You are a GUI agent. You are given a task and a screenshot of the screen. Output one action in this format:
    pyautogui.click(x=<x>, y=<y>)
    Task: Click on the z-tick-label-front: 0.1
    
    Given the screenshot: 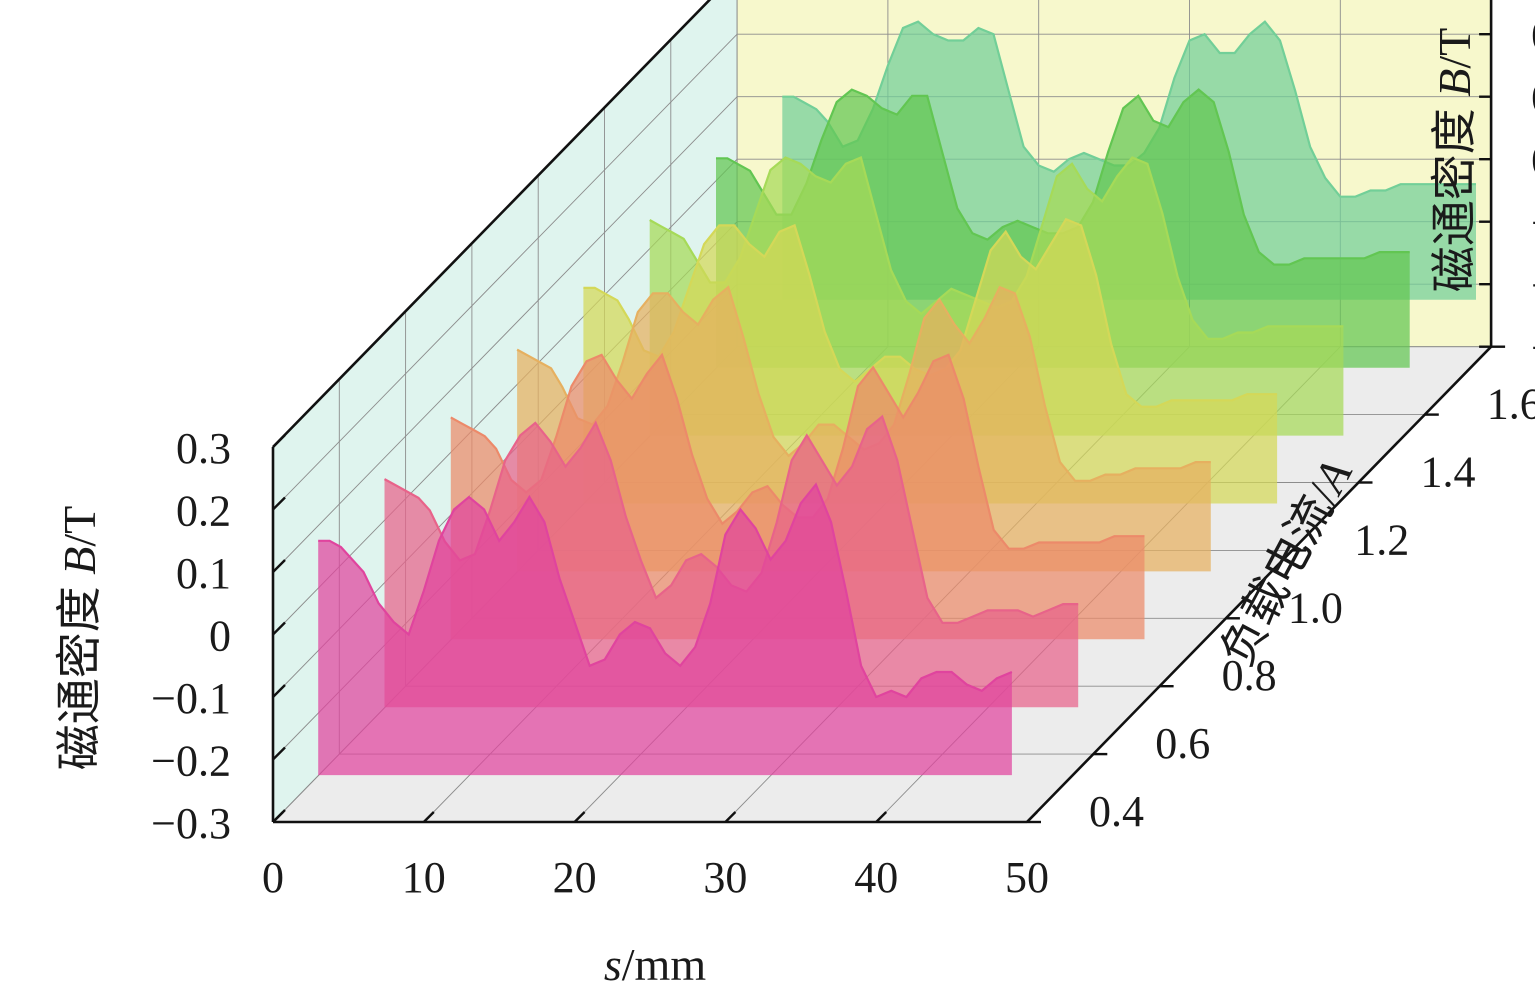 What is the action you would take?
    pyautogui.click(x=203, y=573)
    